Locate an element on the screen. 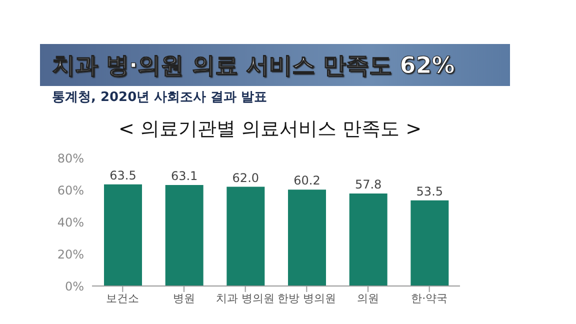 The image size is (576, 324). y-tick-label: 40% is located at coordinates (70, 222).